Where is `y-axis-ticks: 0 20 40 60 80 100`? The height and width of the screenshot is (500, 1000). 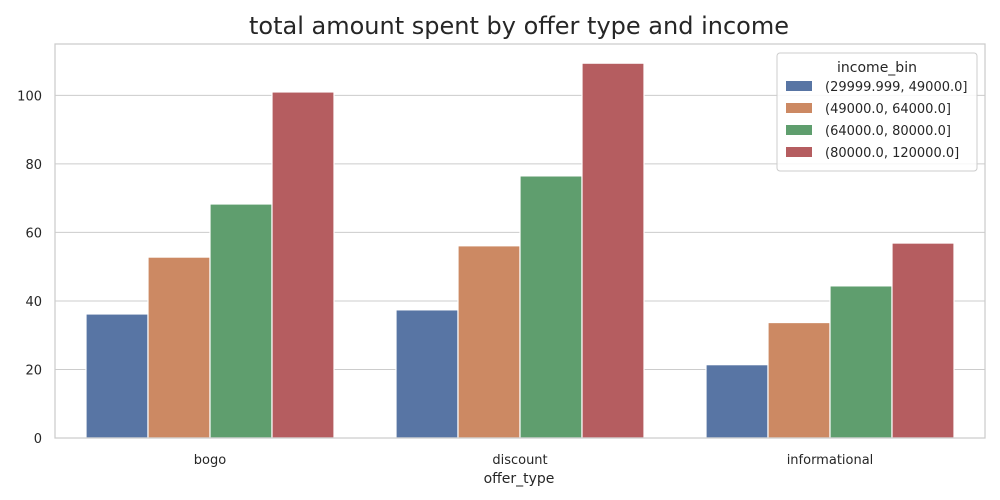
y-axis-ticks: 0 20 40 60 80 100 is located at coordinates (29, 268).